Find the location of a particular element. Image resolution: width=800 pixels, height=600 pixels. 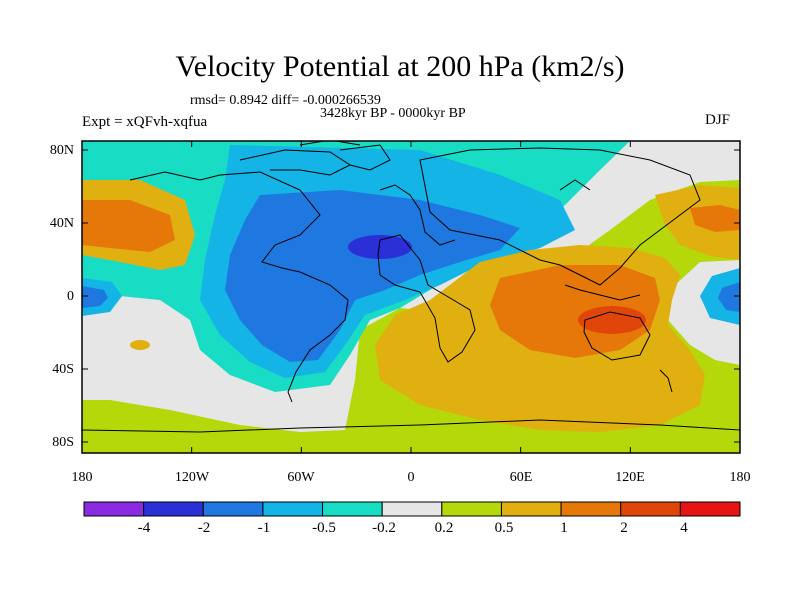

region-blue-east-core is located at coordinates (729, 297).